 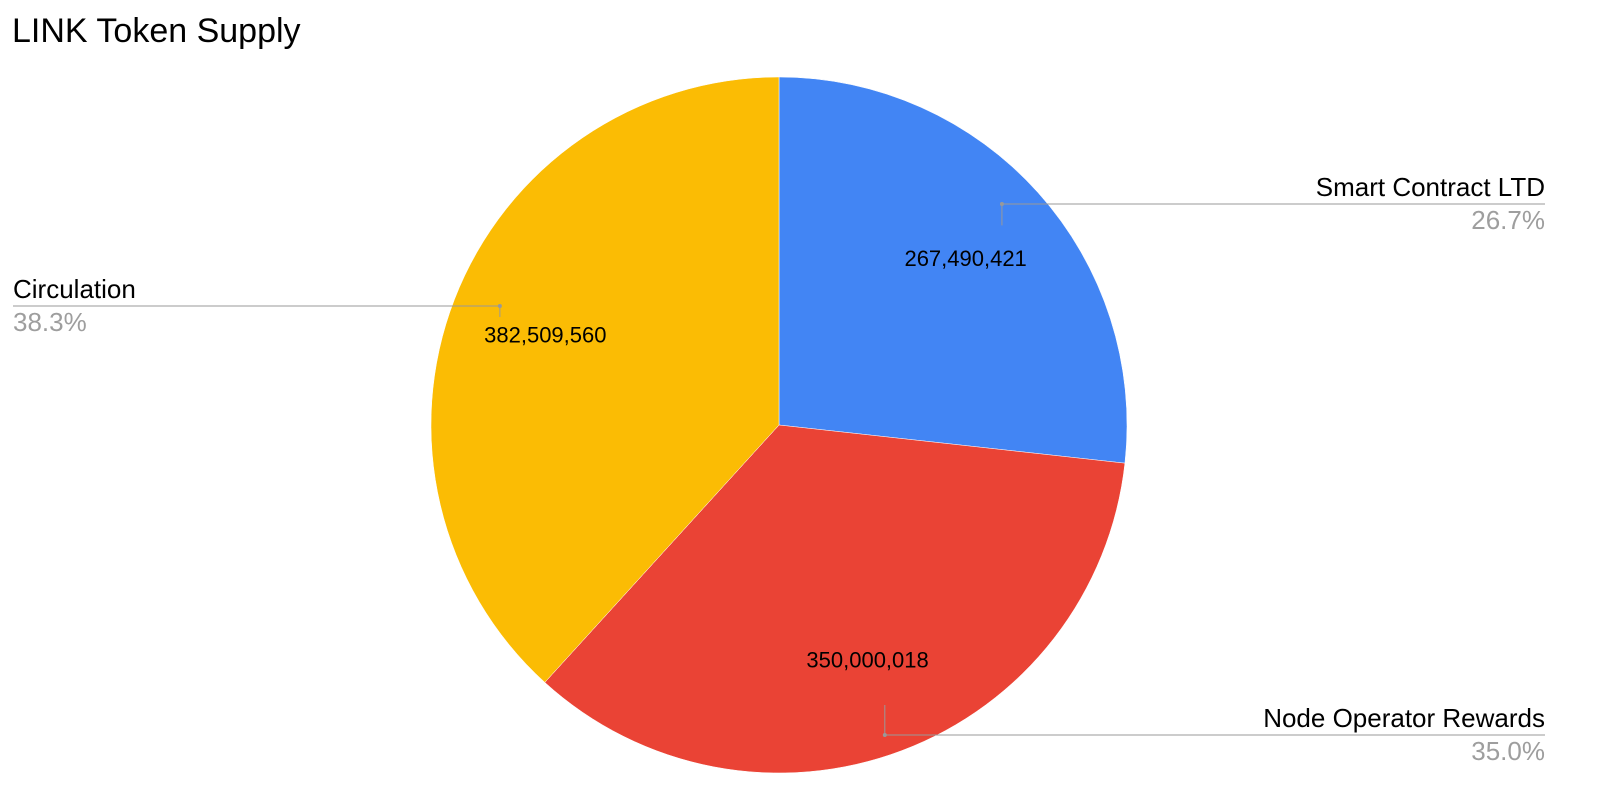 What do you see at coordinates (74, 289) in the screenshot?
I see `callout-label-circulation: Circulation` at bounding box center [74, 289].